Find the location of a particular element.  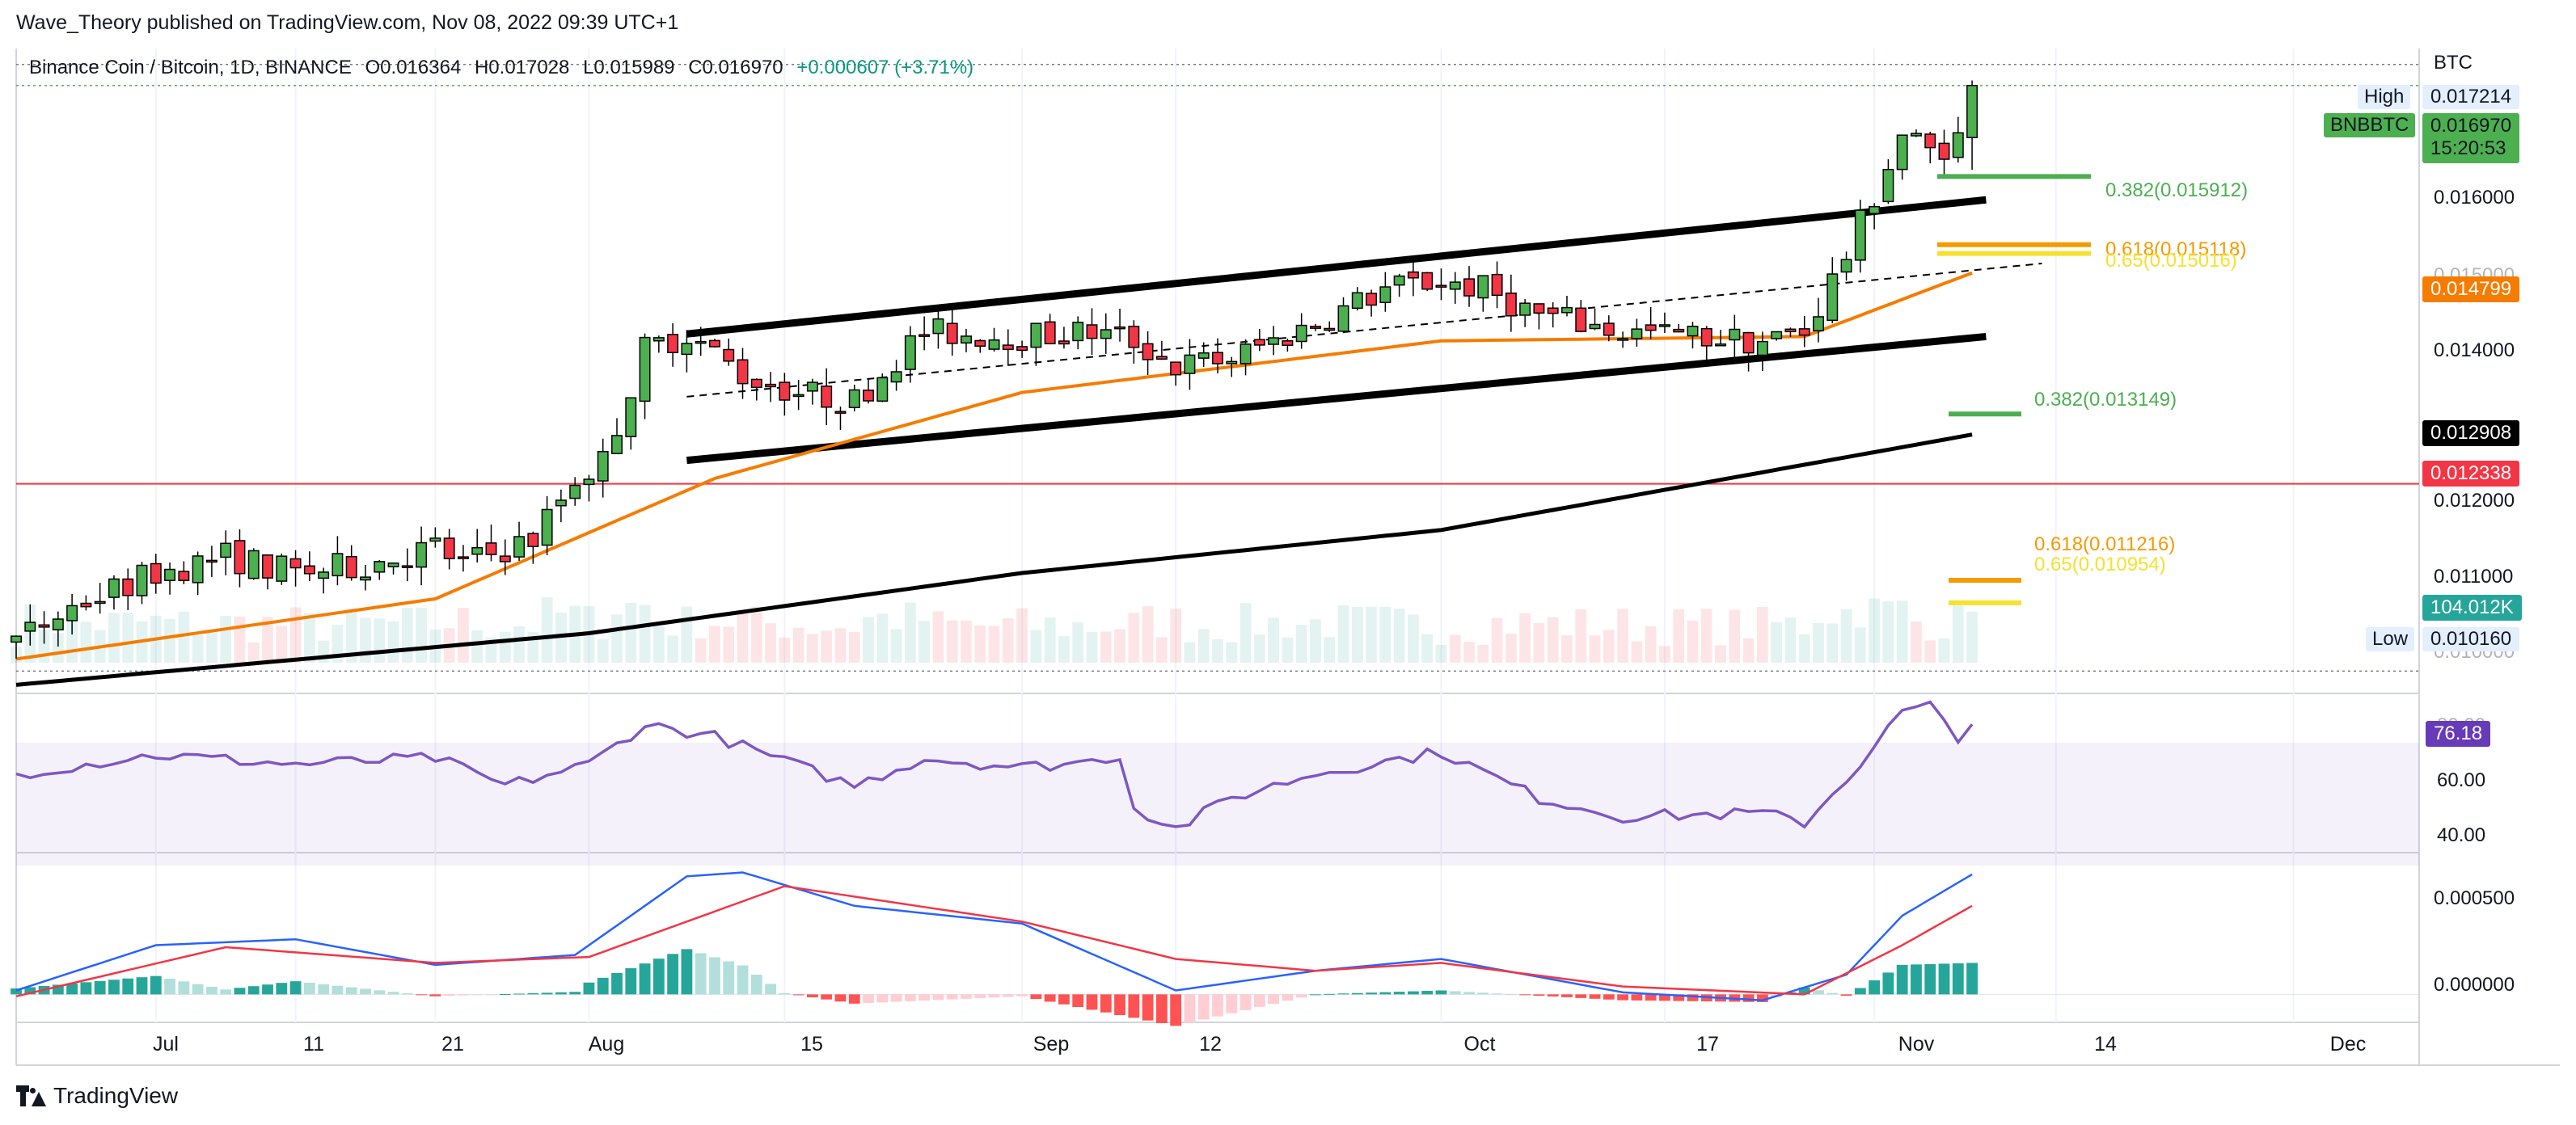

fib-label-upper-0618: 0.618(0.015118) is located at coordinates (2176, 249).